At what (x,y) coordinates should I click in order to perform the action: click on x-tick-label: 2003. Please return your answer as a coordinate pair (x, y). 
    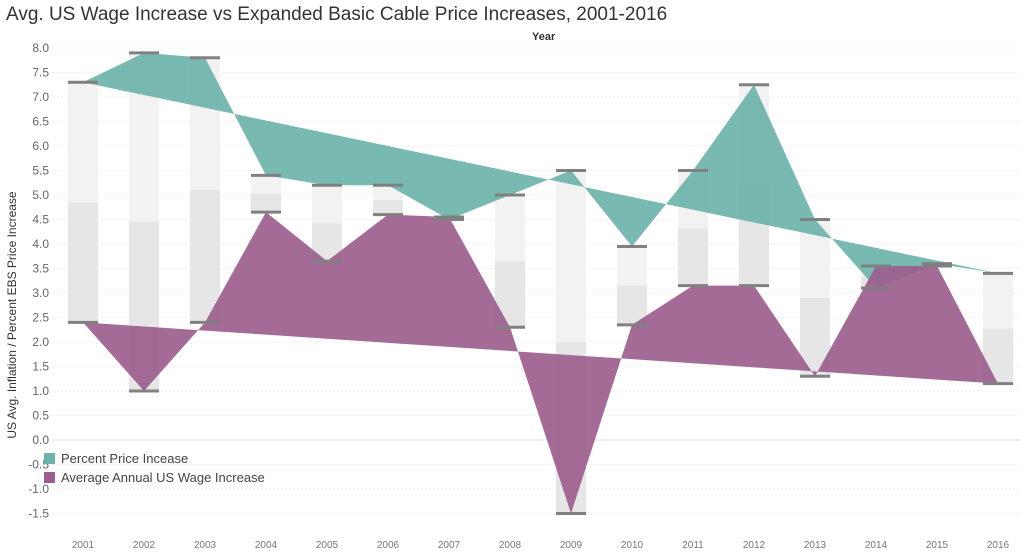
    Looking at the image, I should click on (205, 545).